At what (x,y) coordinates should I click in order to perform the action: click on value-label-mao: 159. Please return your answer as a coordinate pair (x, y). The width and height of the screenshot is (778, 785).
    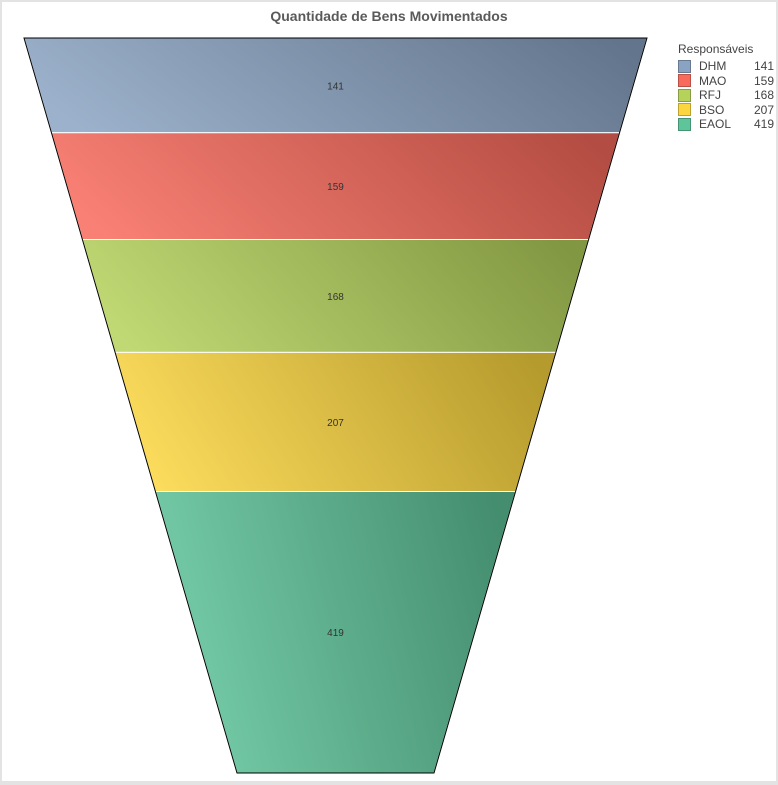
    Looking at the image, I should click on (335, 187).